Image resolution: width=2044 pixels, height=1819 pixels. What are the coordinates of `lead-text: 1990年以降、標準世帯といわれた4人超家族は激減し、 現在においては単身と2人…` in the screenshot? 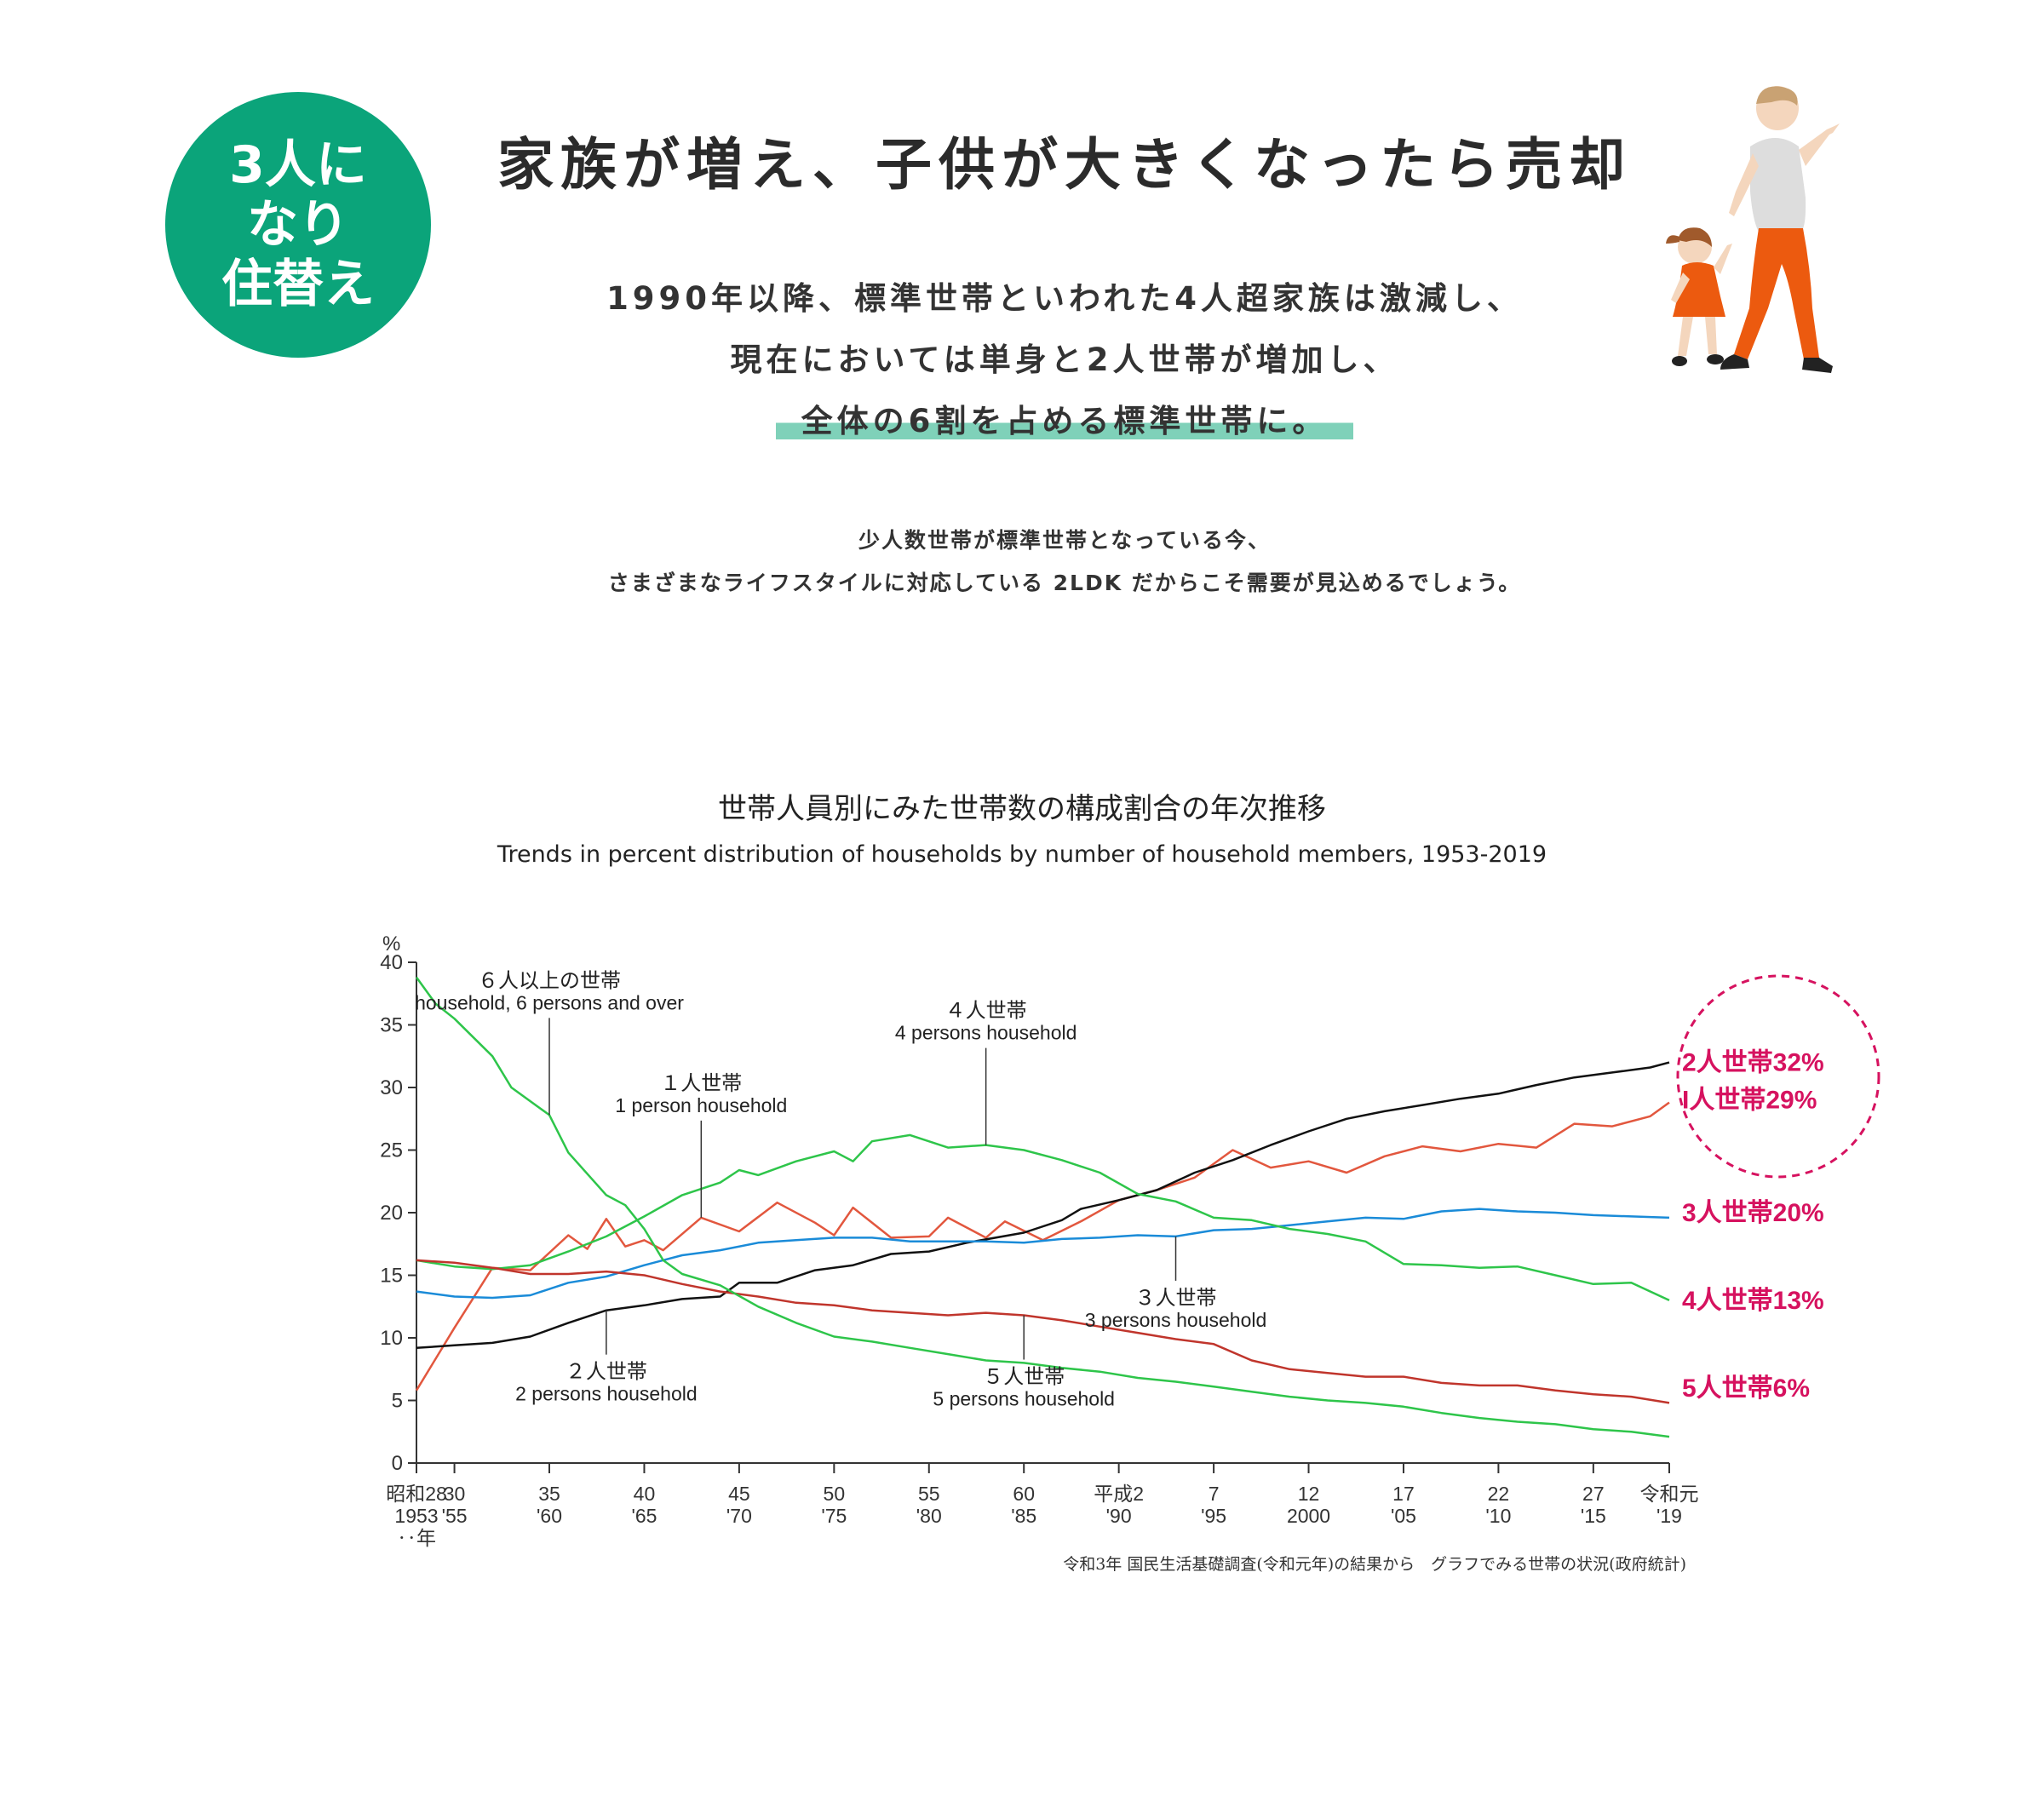 It's located at (1064, 360).